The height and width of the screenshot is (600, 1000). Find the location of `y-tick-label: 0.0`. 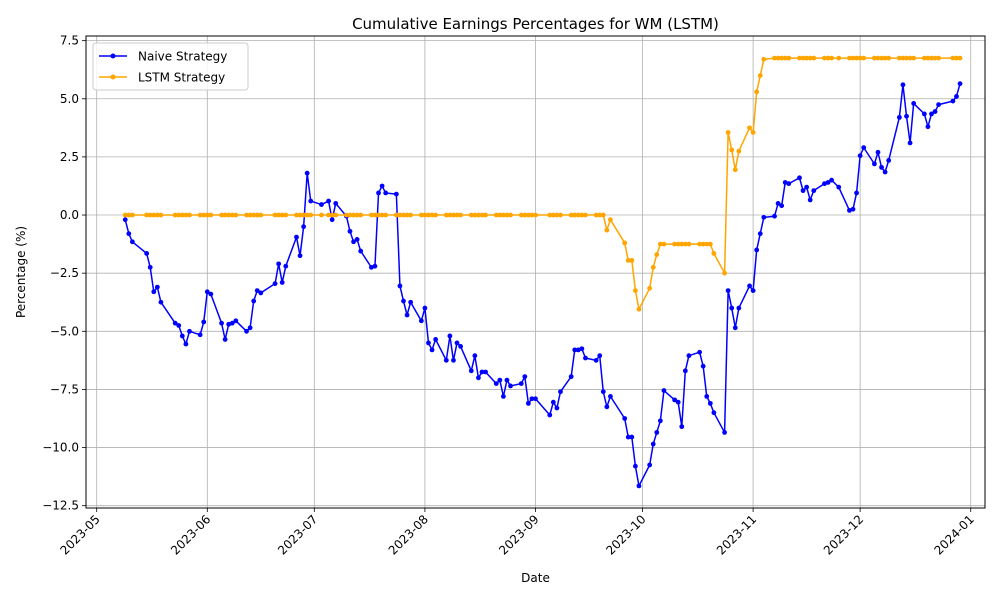

y-tick-label: 0.0 is located at coordinates (69, 215).